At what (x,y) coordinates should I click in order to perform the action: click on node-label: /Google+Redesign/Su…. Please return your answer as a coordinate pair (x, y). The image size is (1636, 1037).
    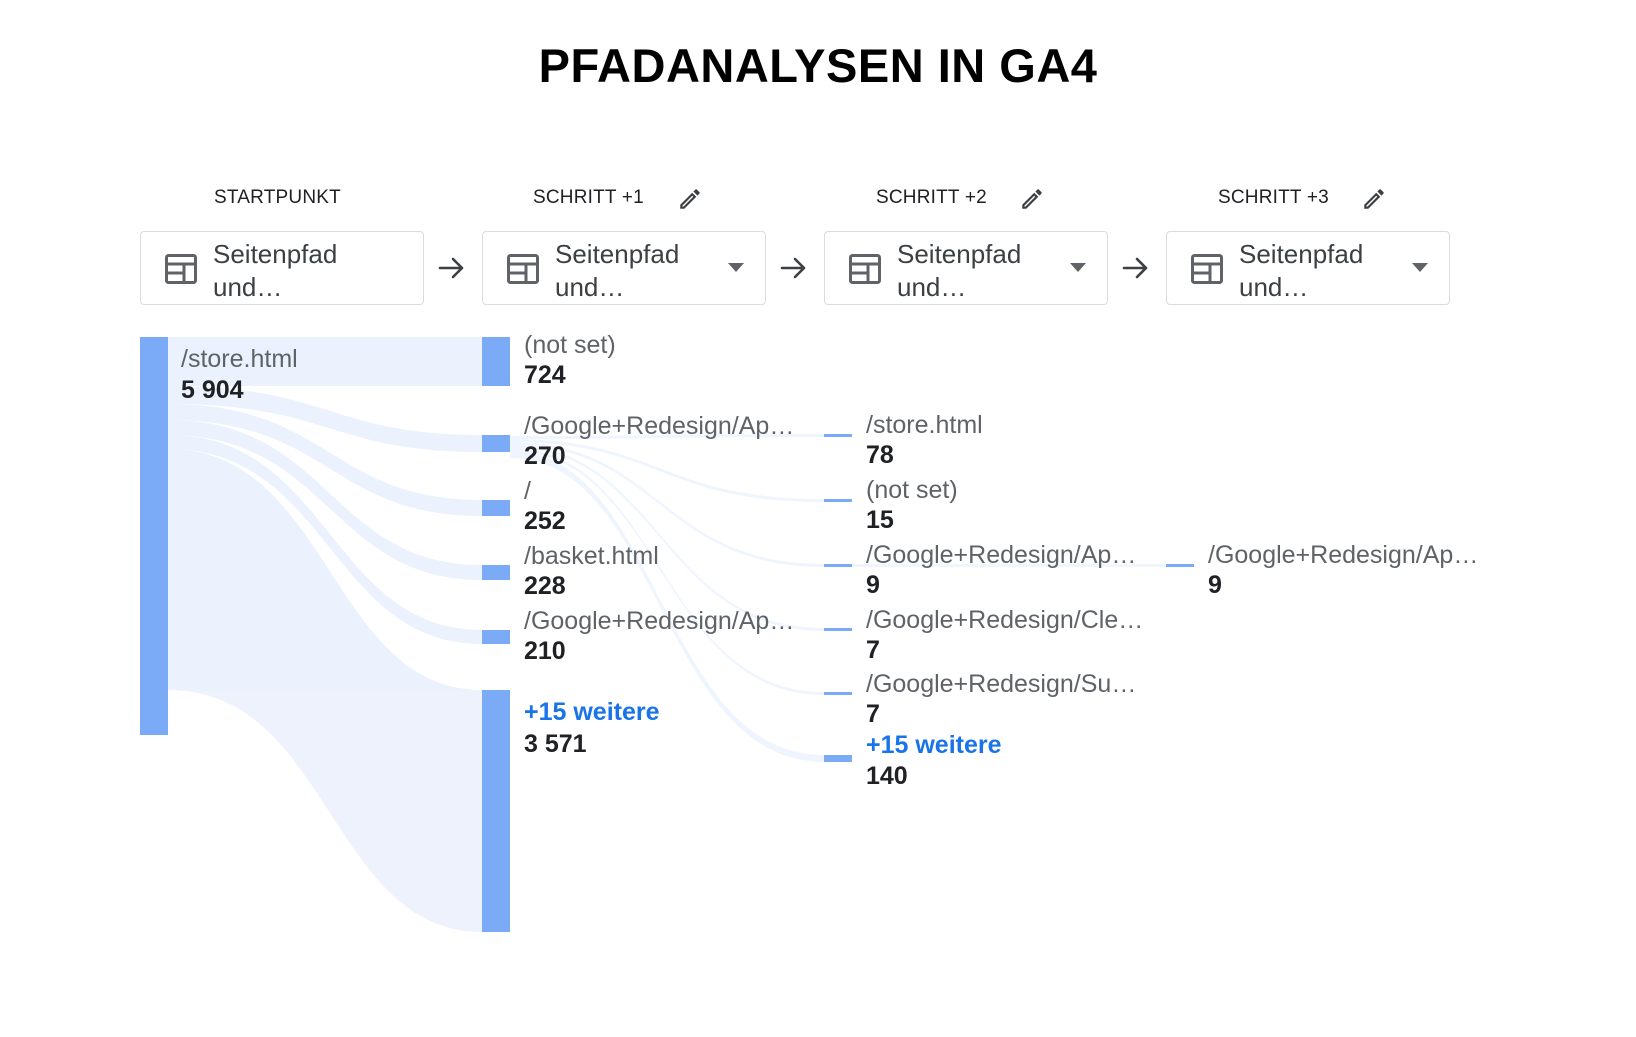
    Looking at the image, I should click on (1001, 684).